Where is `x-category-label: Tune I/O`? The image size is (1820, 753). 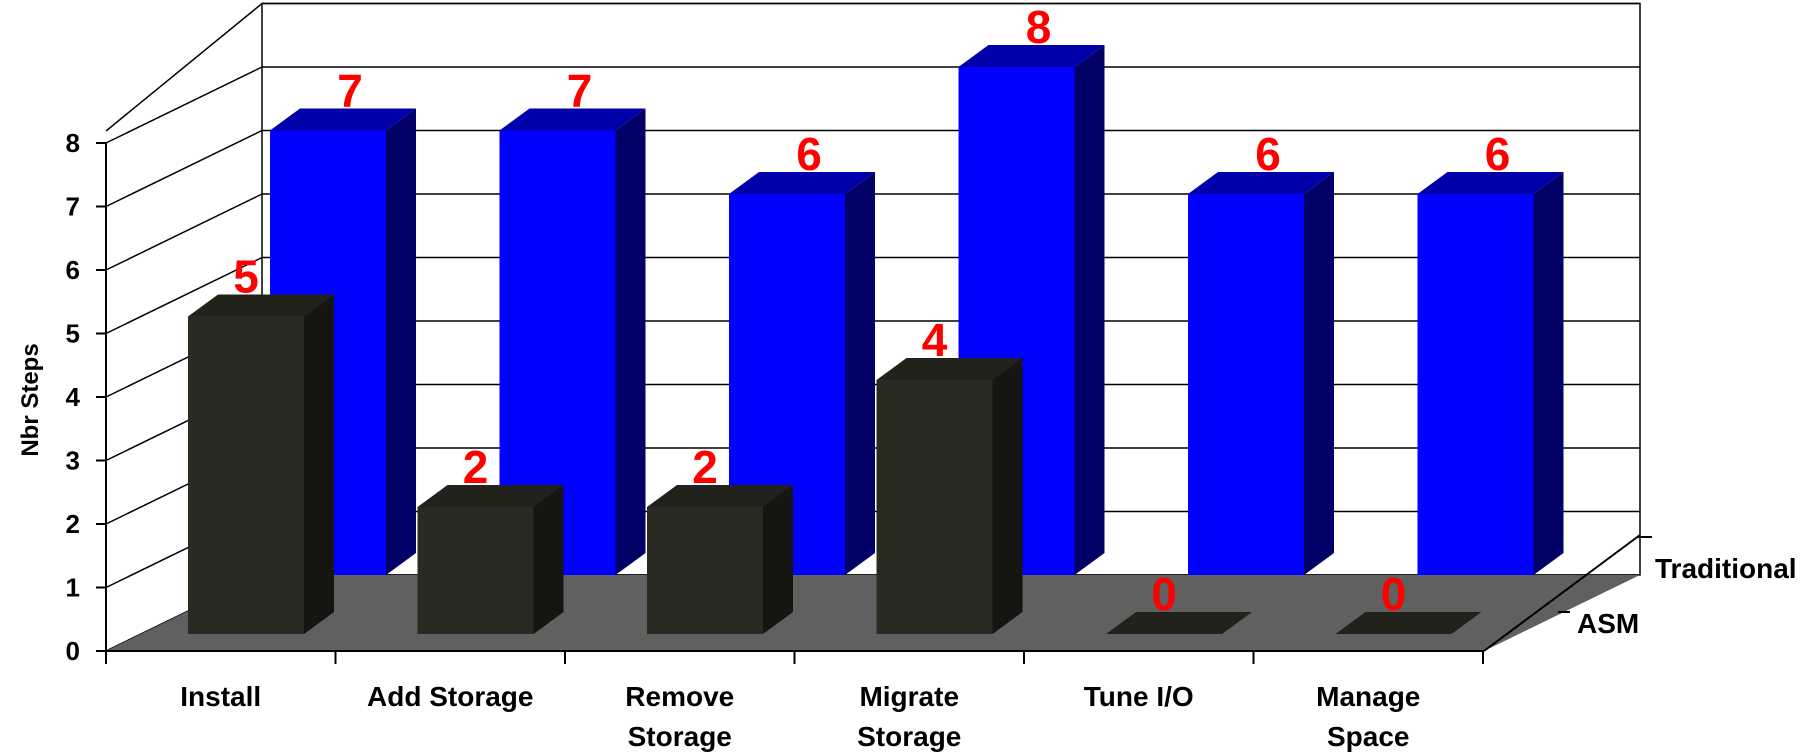
x-category-label: Tune I/O is located at coordinates (1139, 696).